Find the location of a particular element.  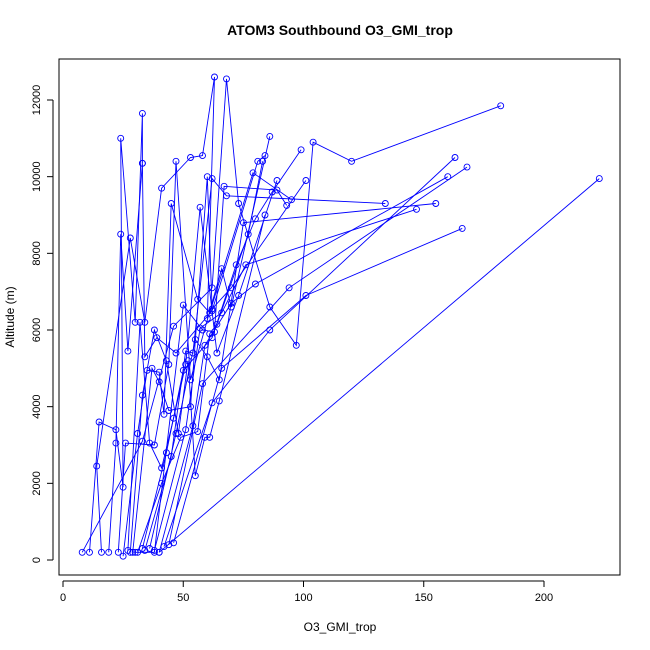

x-tick-label: 50 is located at coordinates (183, 598).